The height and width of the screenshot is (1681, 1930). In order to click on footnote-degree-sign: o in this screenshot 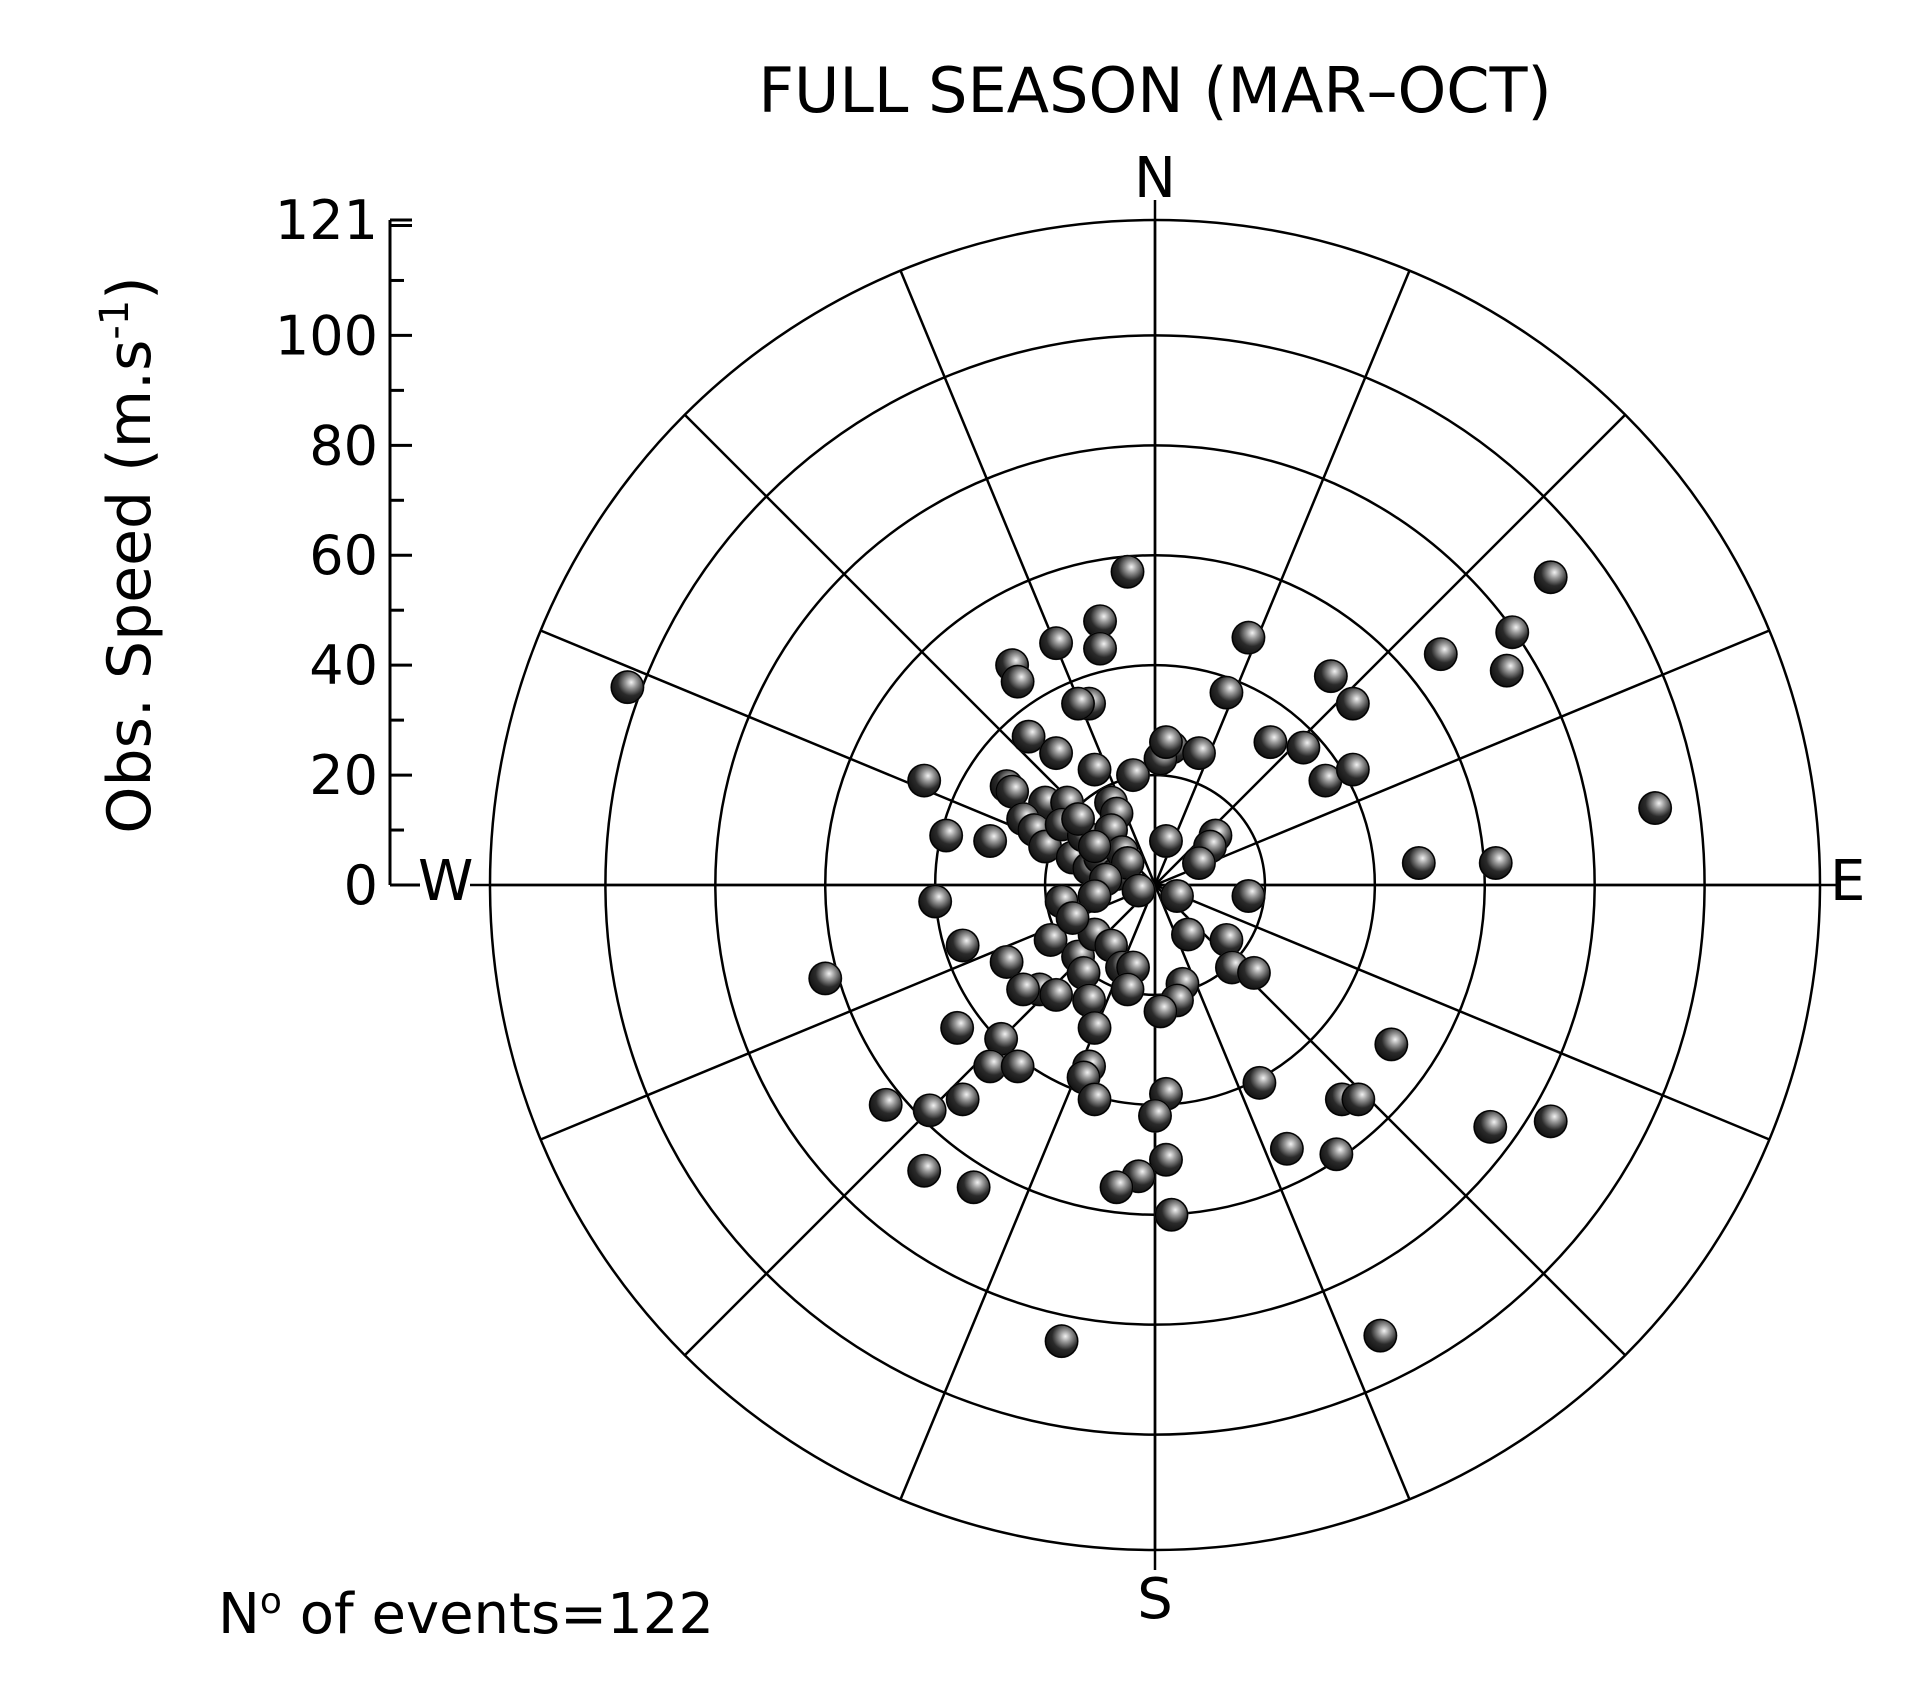, I will do `click(271, 1601)`.